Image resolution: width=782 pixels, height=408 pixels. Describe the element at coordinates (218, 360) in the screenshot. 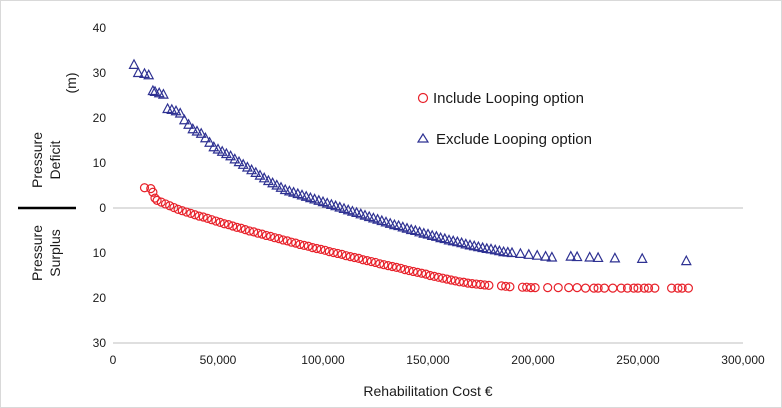

I see `x-tick-label: 50,000` at that location.